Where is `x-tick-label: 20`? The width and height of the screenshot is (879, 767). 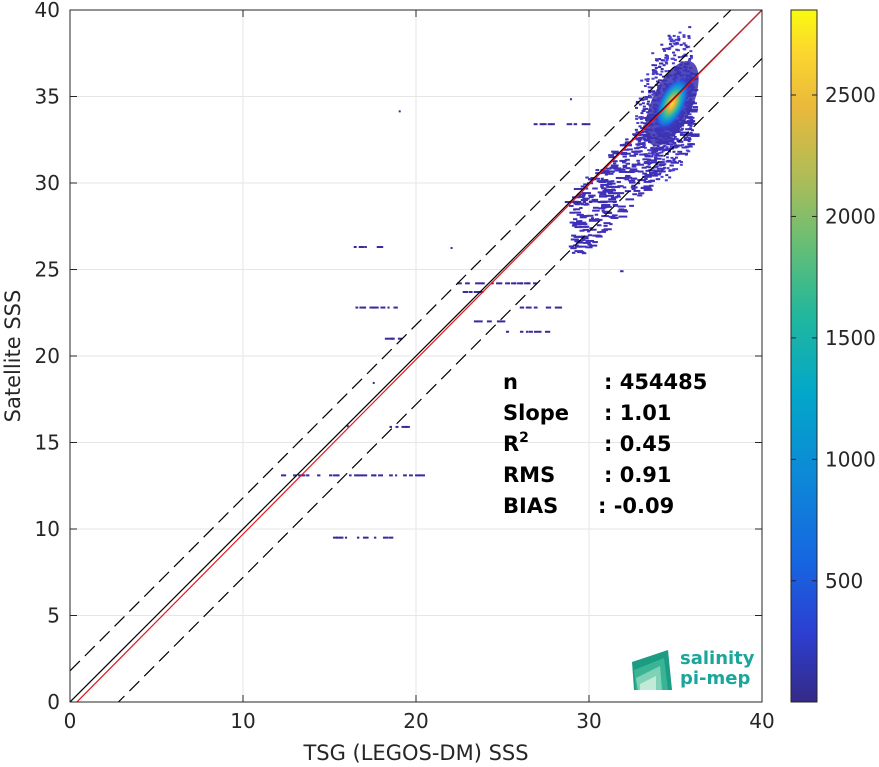 x-tick-label: 20 is located at coordinates (415, 721).